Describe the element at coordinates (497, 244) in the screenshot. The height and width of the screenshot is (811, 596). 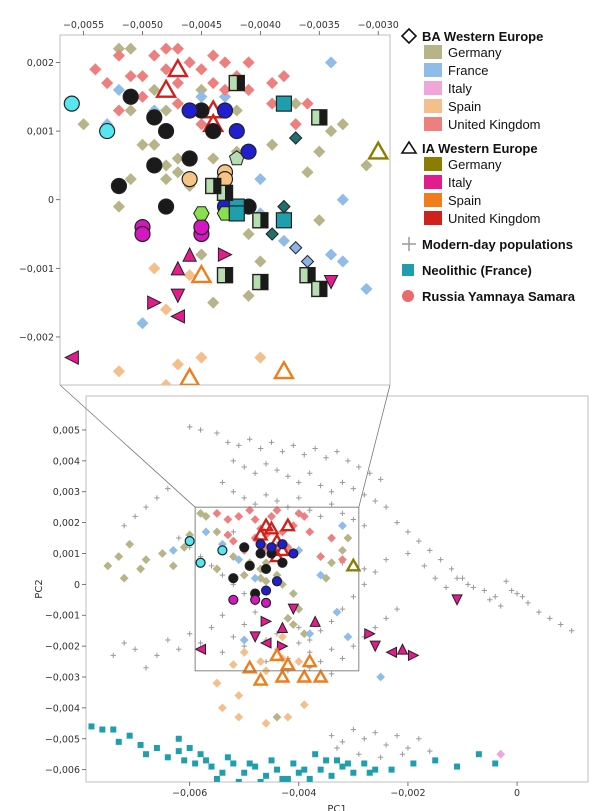
I see `legend-extra-label: Modern-day populations` at that location.